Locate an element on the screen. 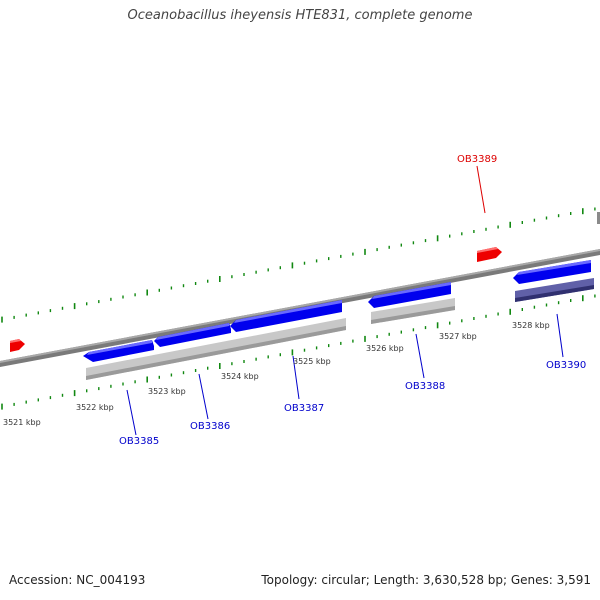 The image size is (600, 600). gene-arrow-partial is located at coordinates (17, 345).